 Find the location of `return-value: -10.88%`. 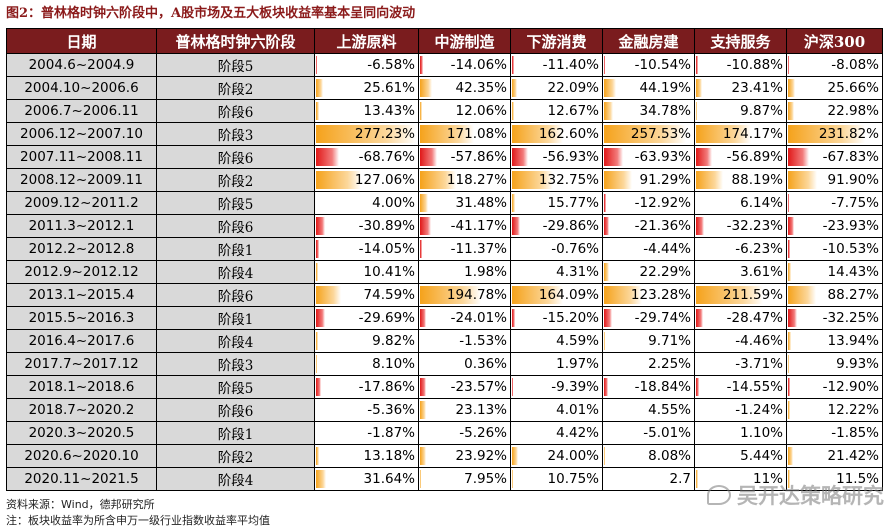

return-value: -10.88% is located at coordinates (754, 65).